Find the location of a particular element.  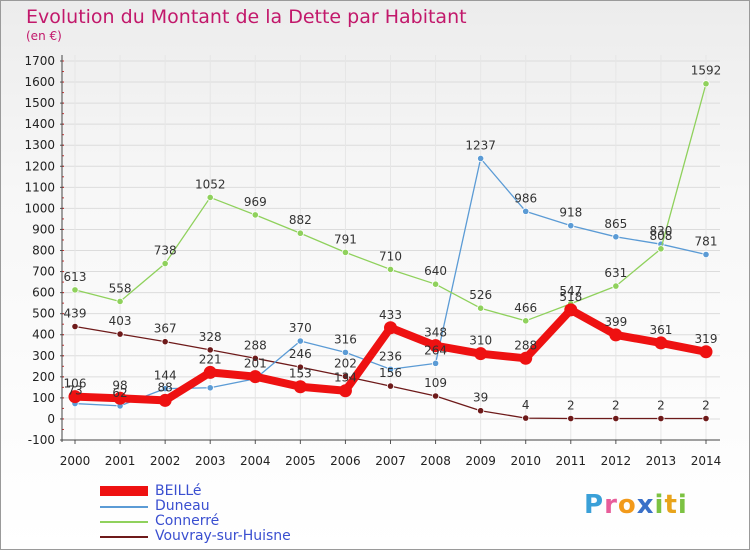

data-label-duneau: 370 is located at coordinates (300, 328).